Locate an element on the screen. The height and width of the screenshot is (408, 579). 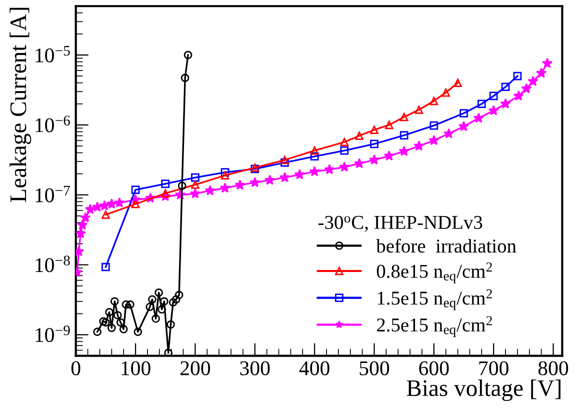
y-axis-title: Leakage Current [A] is located at coordinates (21, 105).